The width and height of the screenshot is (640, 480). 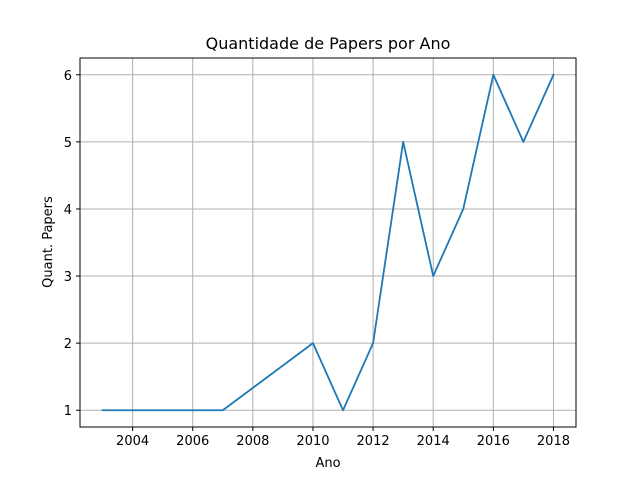 I want to click on x-tick-label: 2014, so click(x=433, y=441).